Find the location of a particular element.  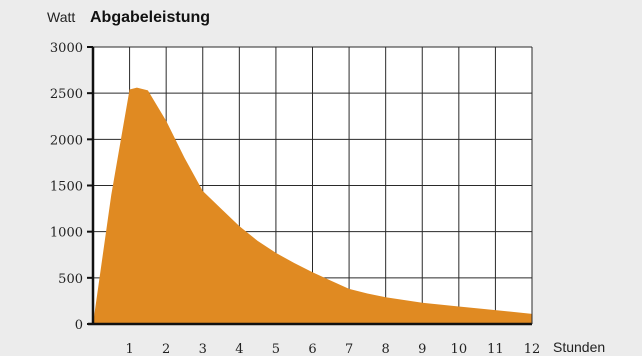

y-tick-label: 0 is located at coordinates (79, 325).